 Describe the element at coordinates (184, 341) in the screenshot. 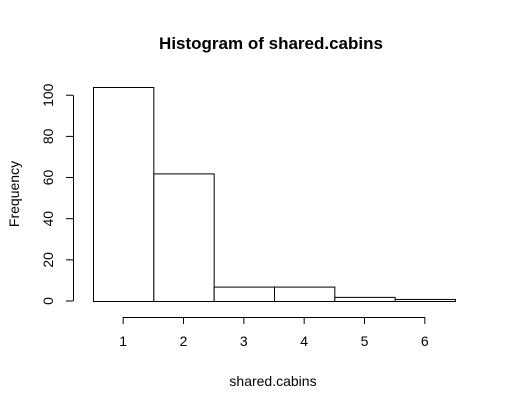

I see `x-tick-label: 2` at that location.